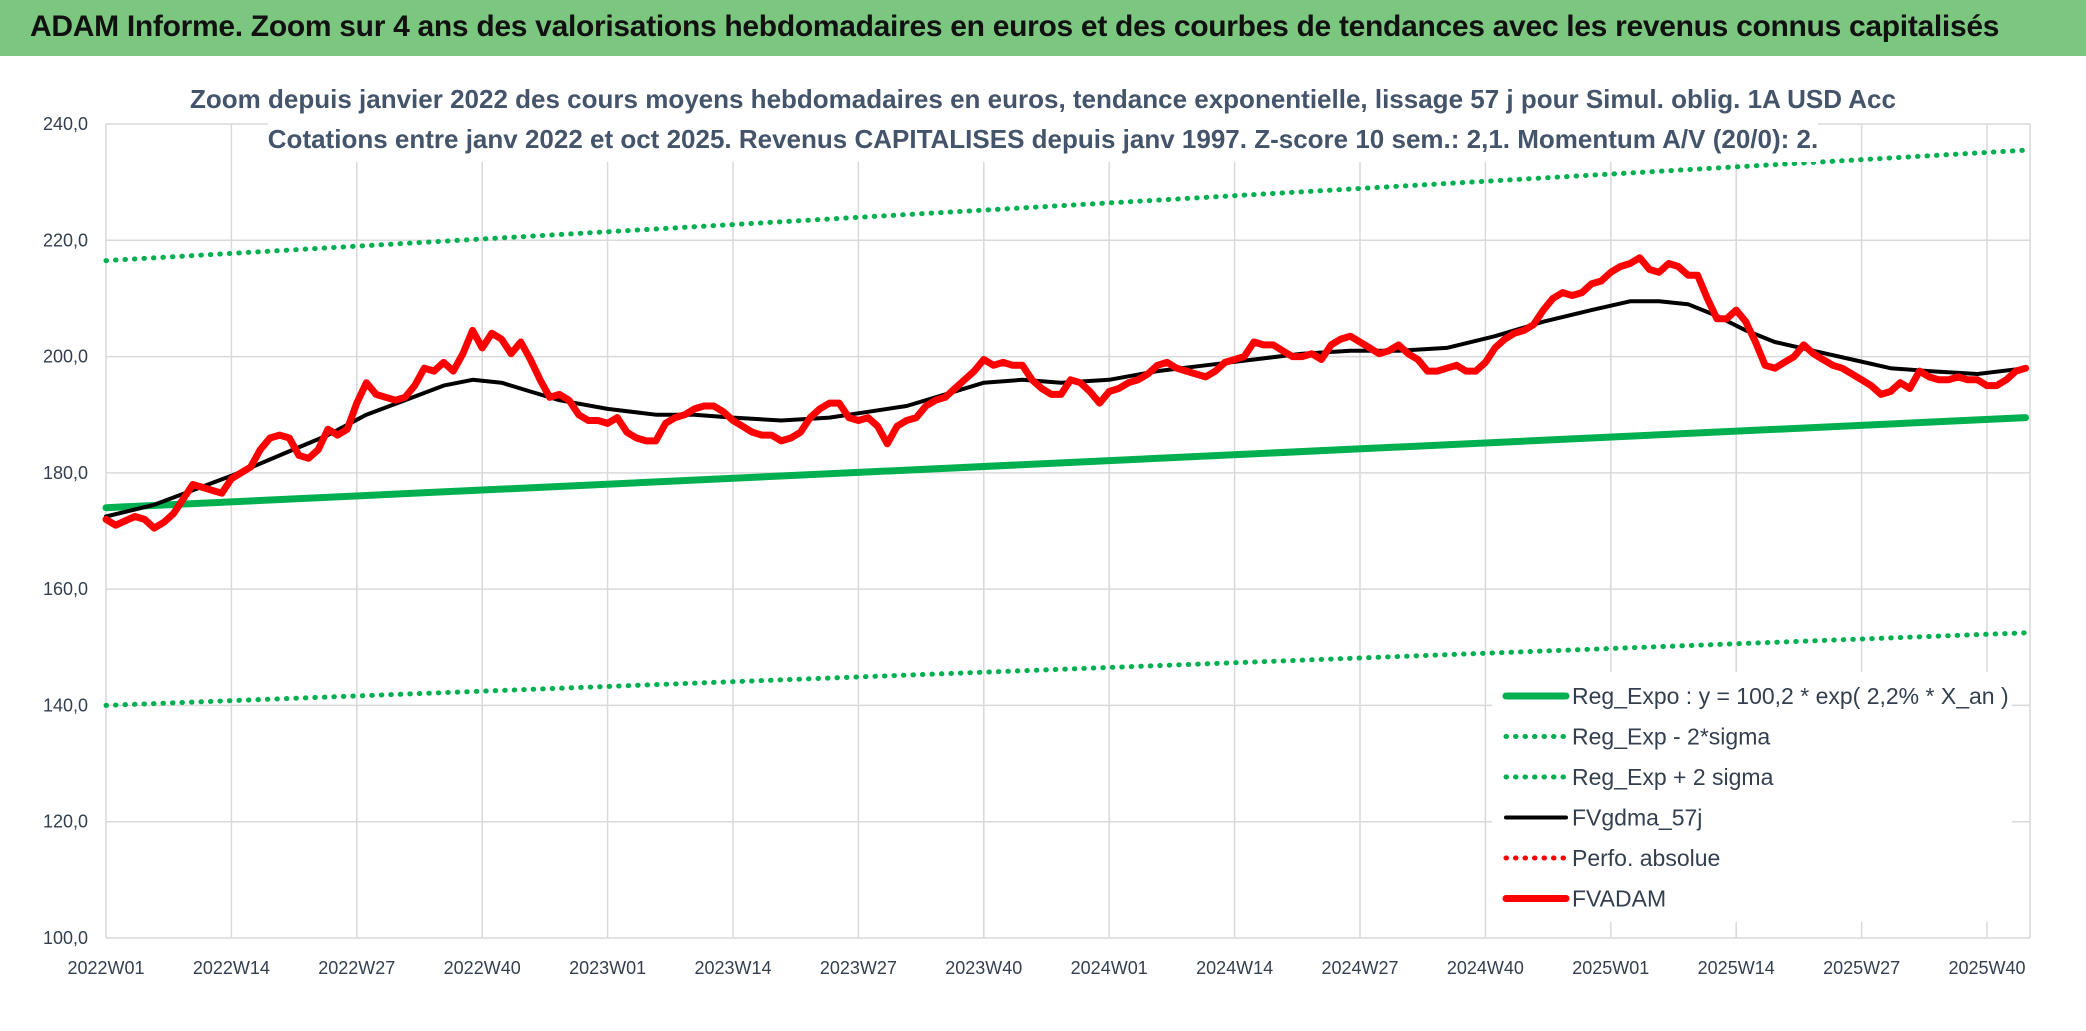 Image resolution: width=2086 pixels, height=1031 pixels. Describe the element at coordinates (105, 968) in the screenshot. I see `x-tick-label: 2022W01` at that location.